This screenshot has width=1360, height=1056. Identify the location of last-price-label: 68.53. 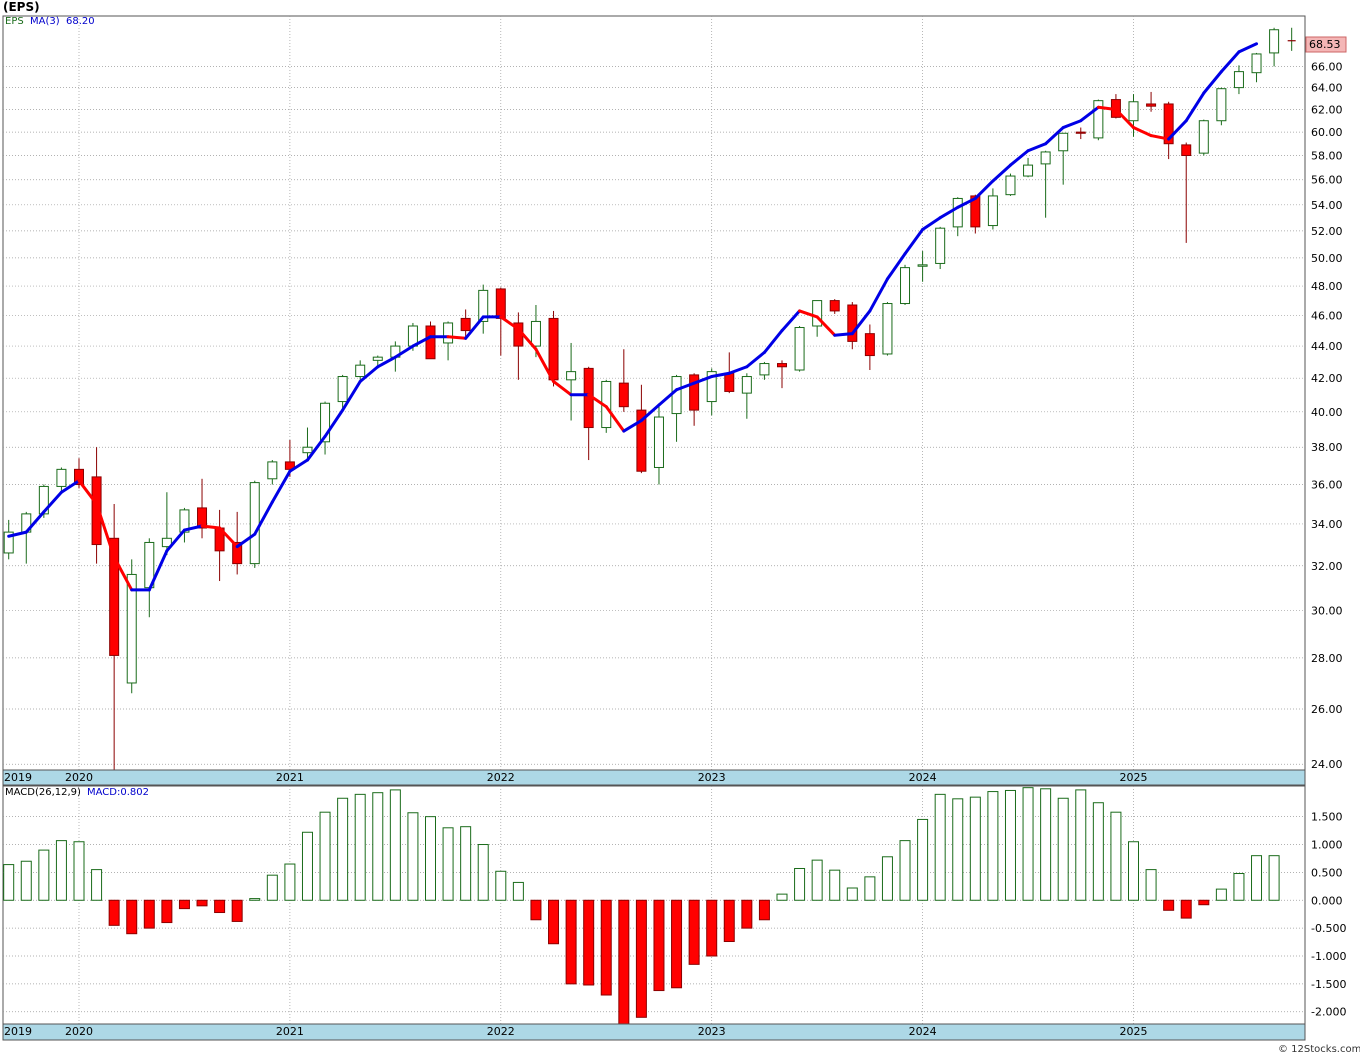
(1325, 44).